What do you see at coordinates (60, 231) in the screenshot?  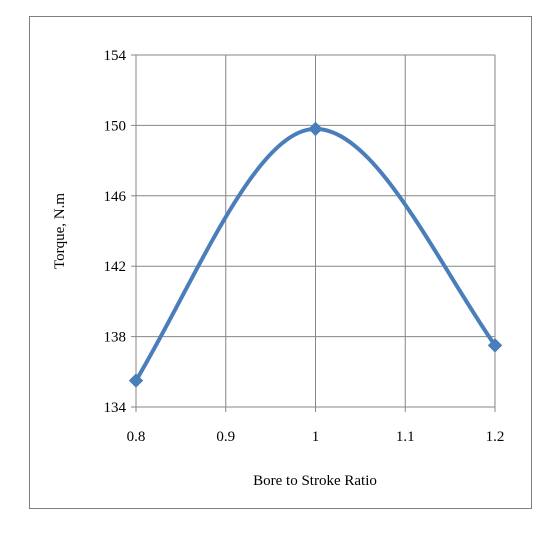 I see `y-axis-title: Torque, N.m` at bounding box center [60, 231].